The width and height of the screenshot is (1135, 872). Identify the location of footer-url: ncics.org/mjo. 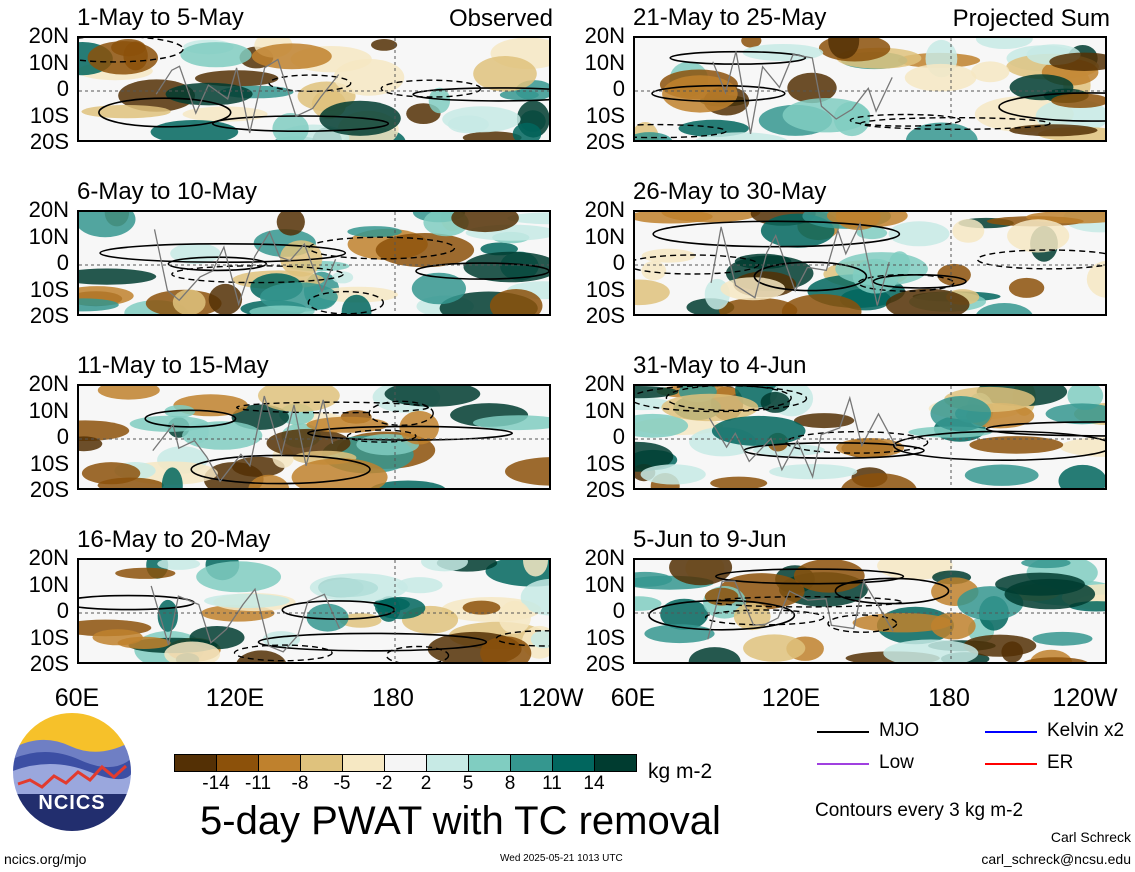
(45, 859).